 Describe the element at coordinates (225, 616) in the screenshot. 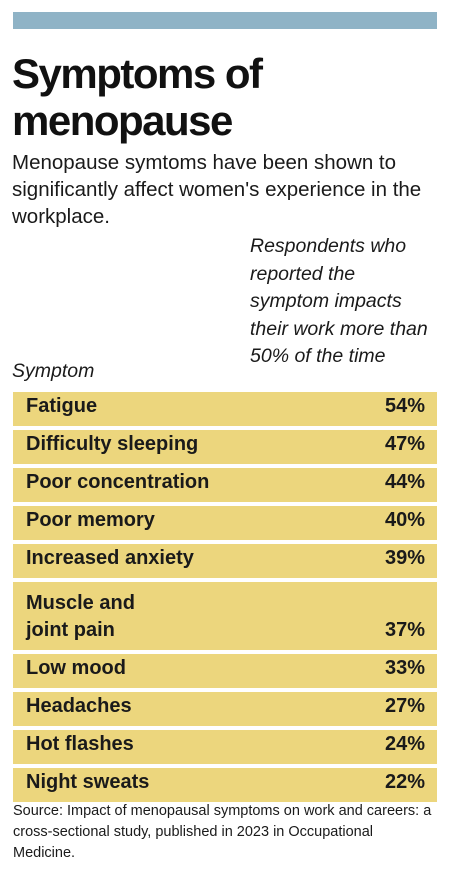

I see `table-row: Muscle and joint pain 37%` at that location.